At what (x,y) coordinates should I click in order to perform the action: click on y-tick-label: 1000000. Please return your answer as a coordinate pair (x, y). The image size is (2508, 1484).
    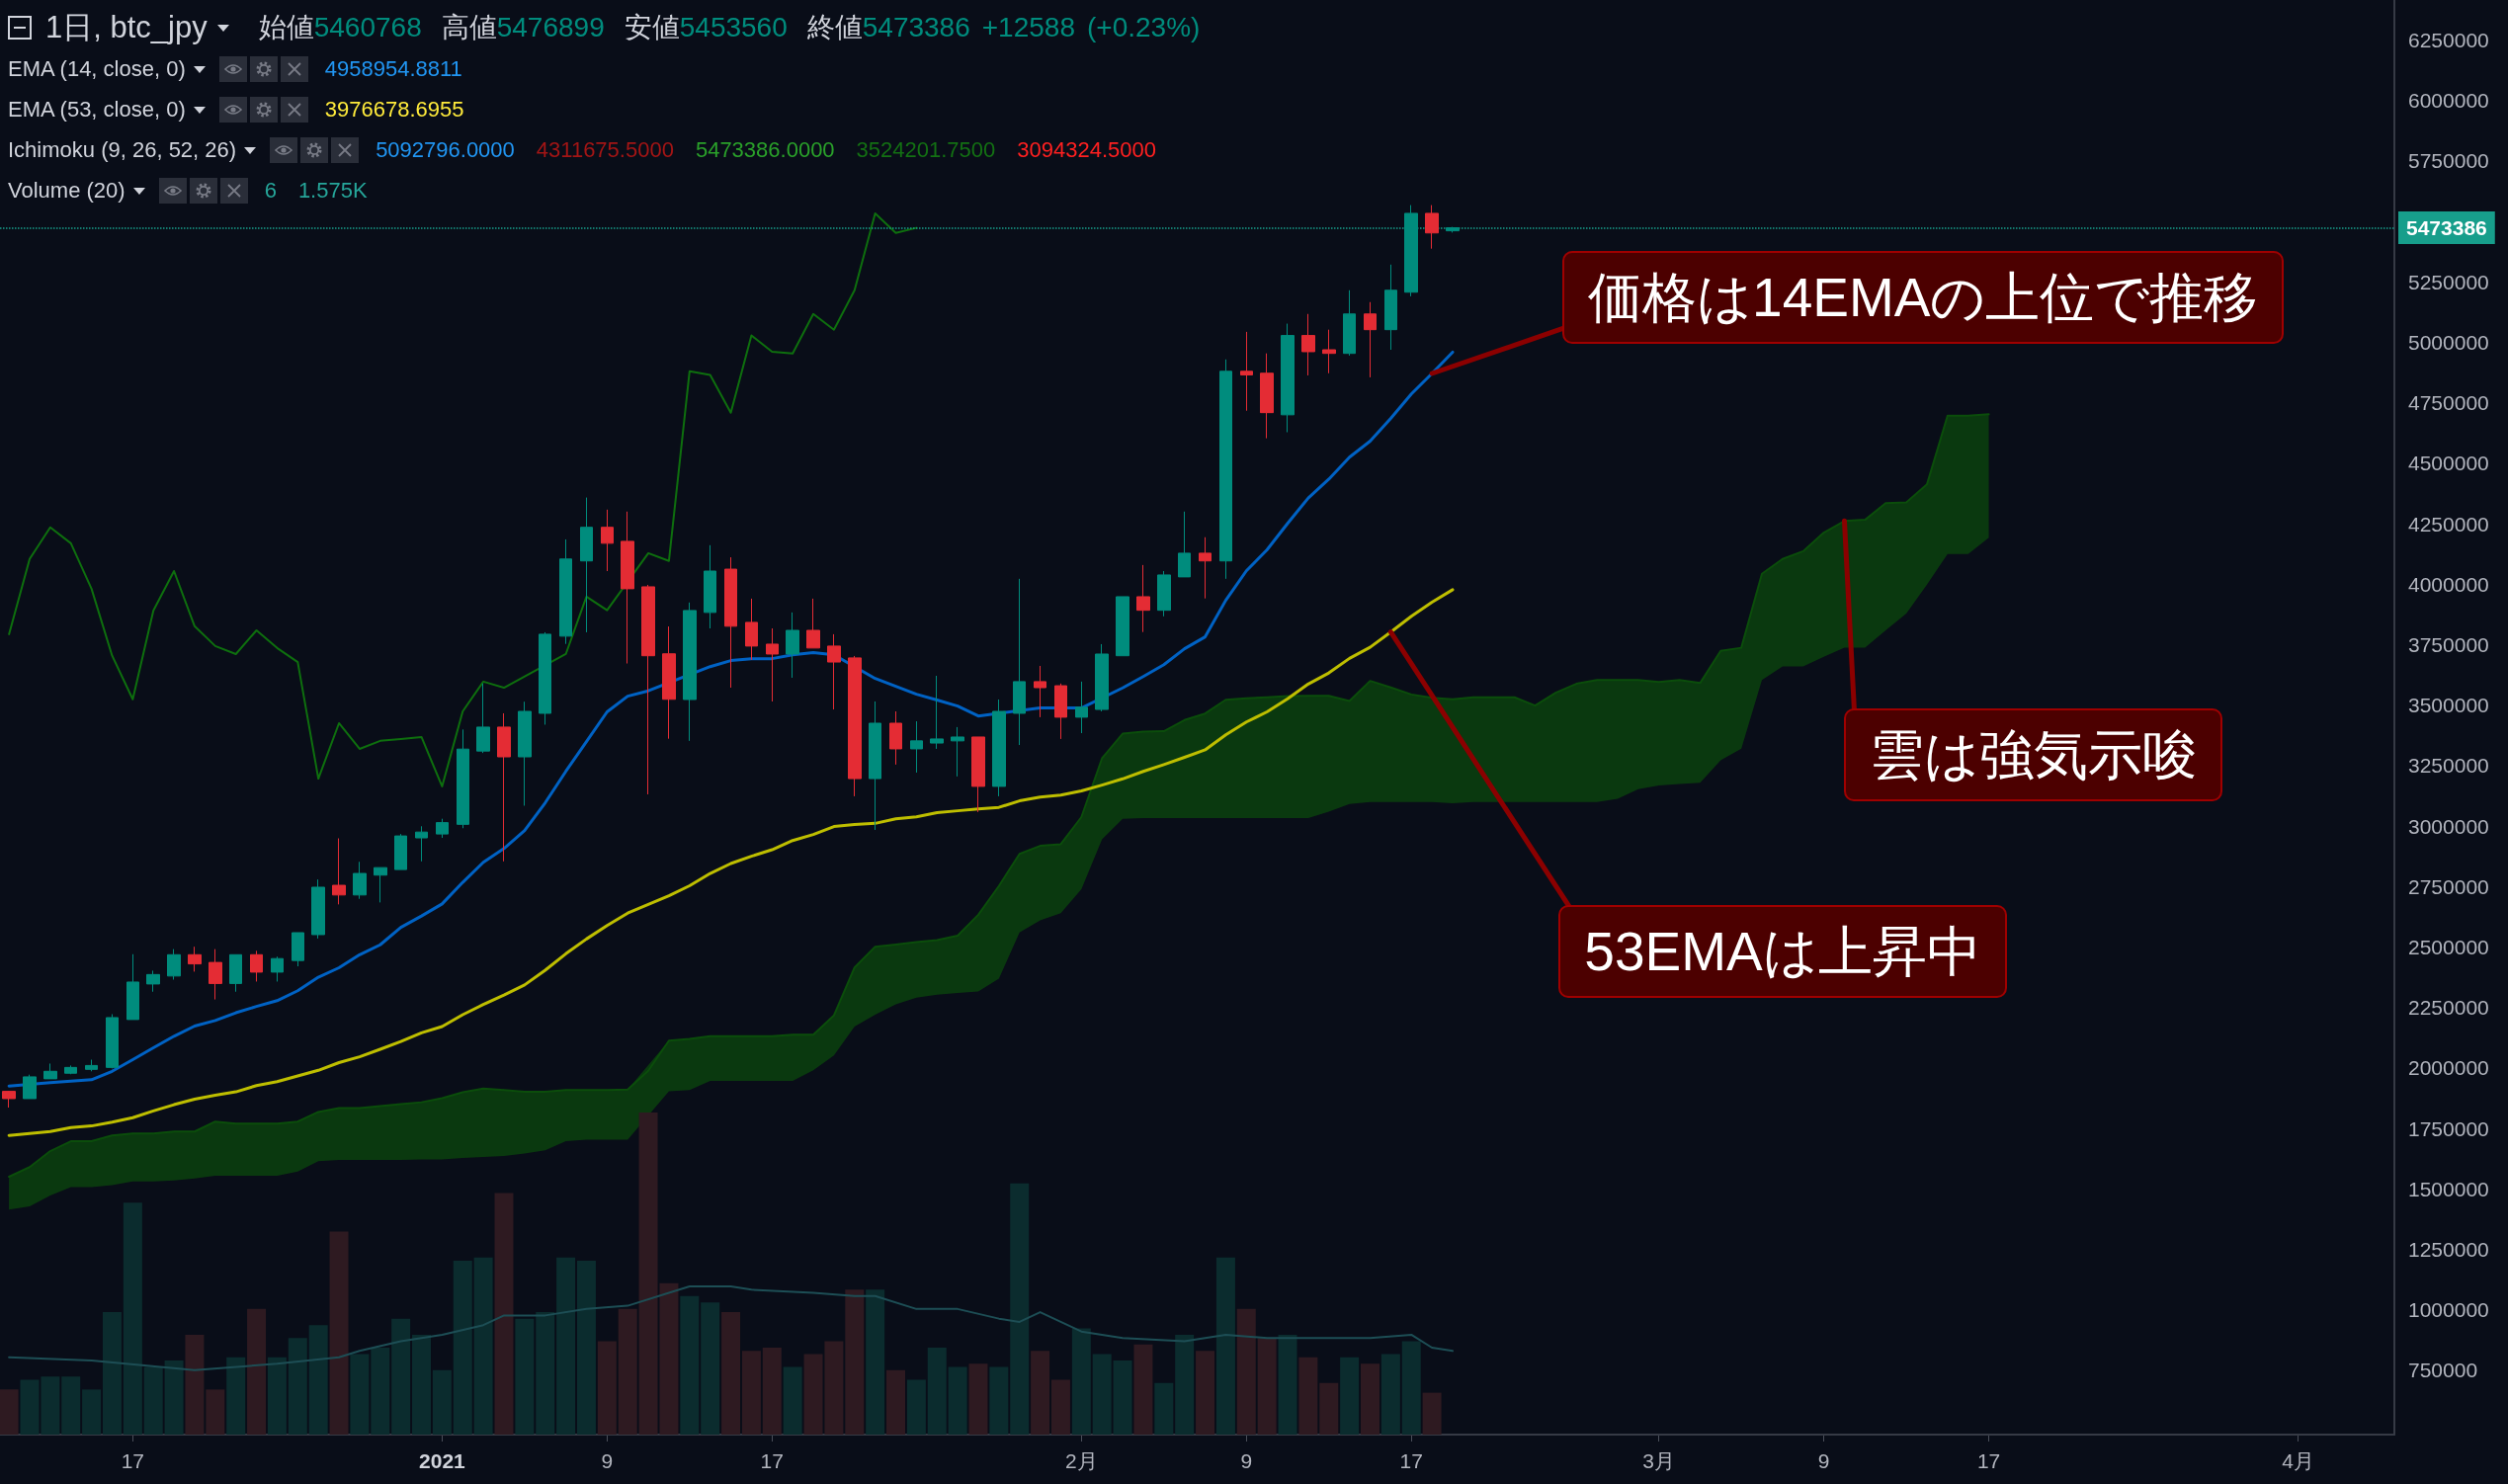
    Looking at the image, I should click on (2448, 1310).